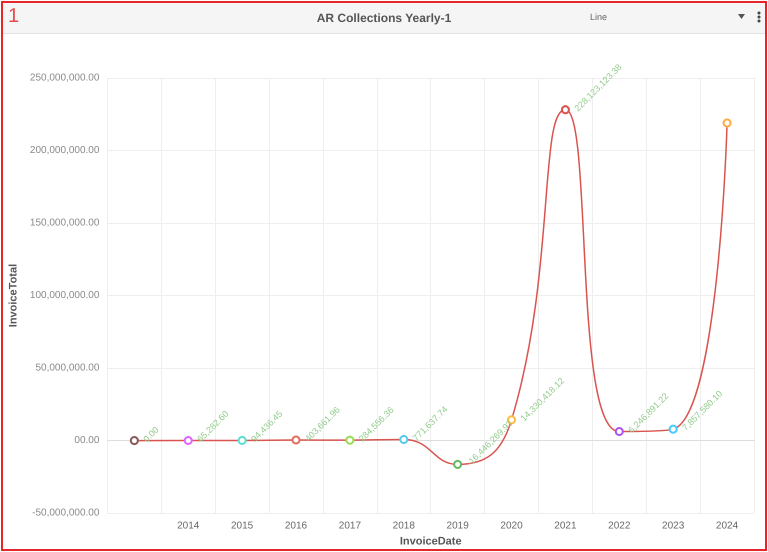 The height and width of the screenshot is (552, 768). What do you see at coordinates (619, 526) in the screenshot?
I see `x-tick-label: 2022` at bounding box center [619, 526].